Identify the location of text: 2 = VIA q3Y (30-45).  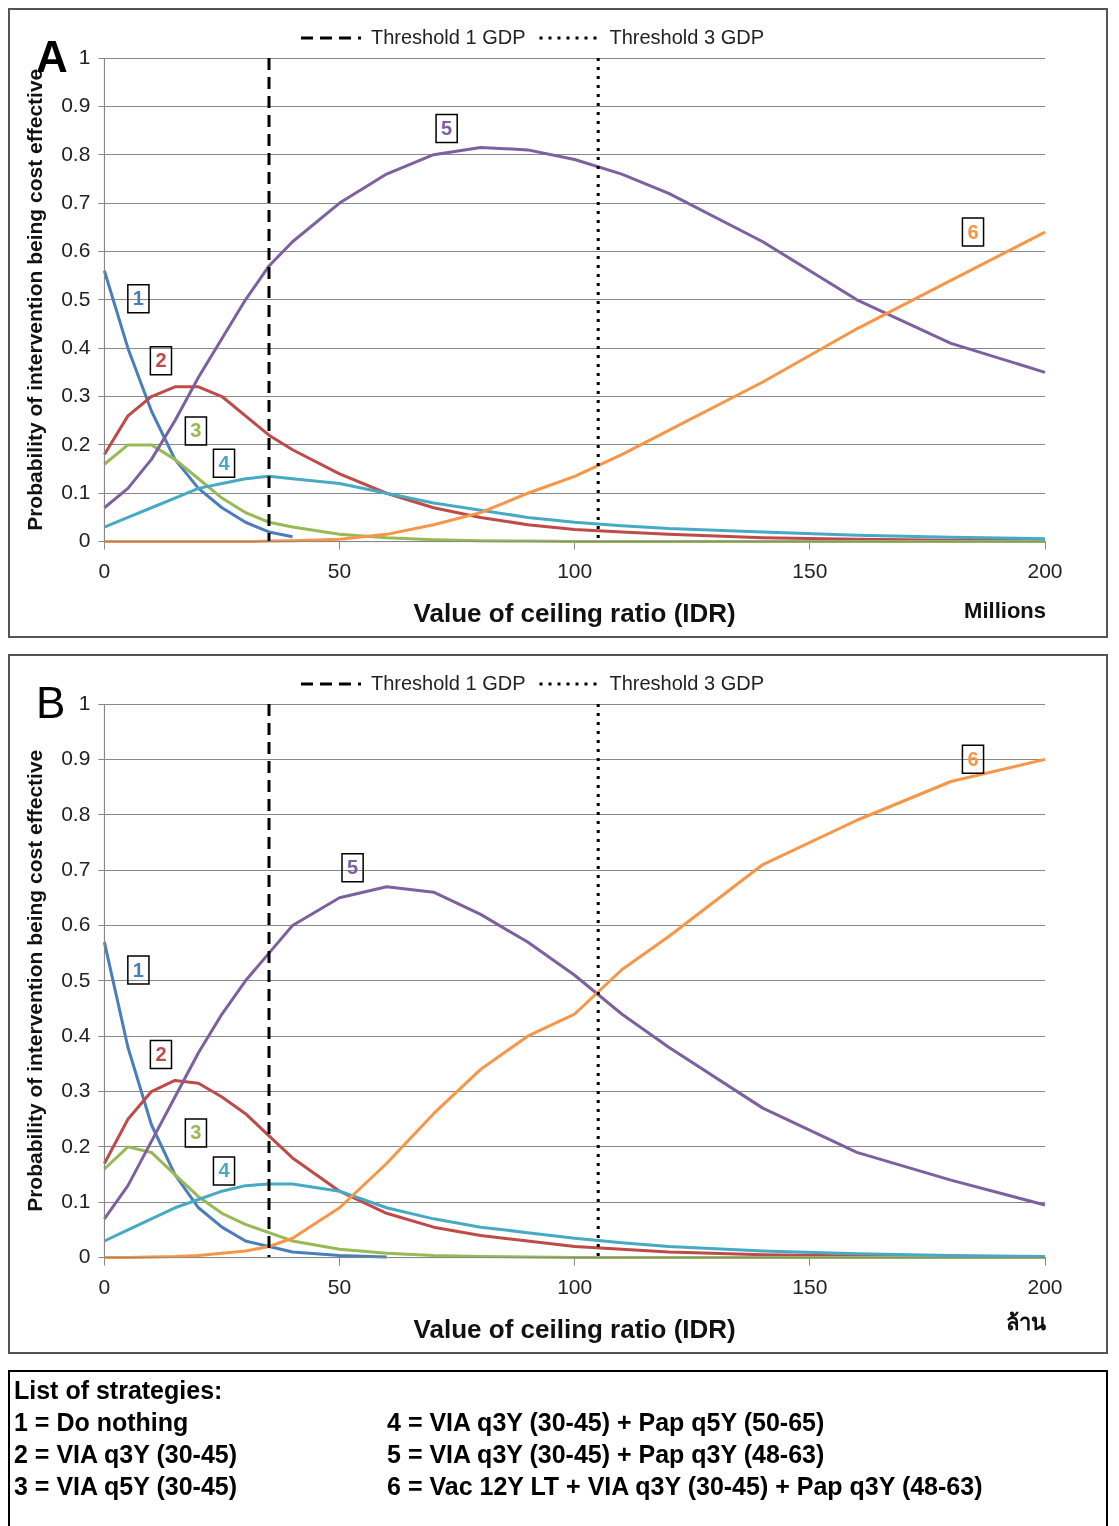
(126, 1454).